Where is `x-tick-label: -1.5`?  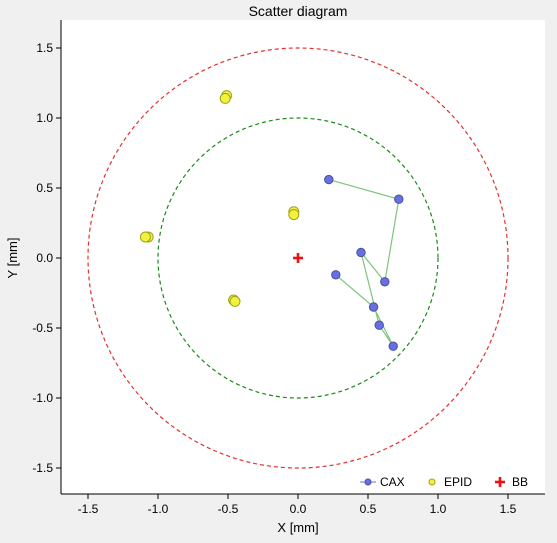 x-tick-label: -1.5 is located at coordinates (88, 509).